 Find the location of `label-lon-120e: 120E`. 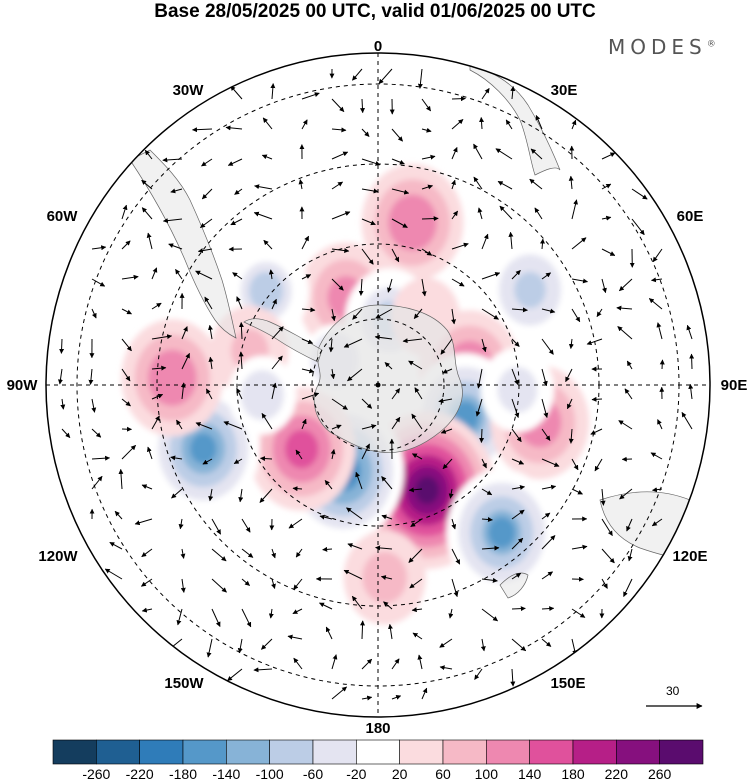

label-lon-120e: 120E is located at coordinates (689, 556).